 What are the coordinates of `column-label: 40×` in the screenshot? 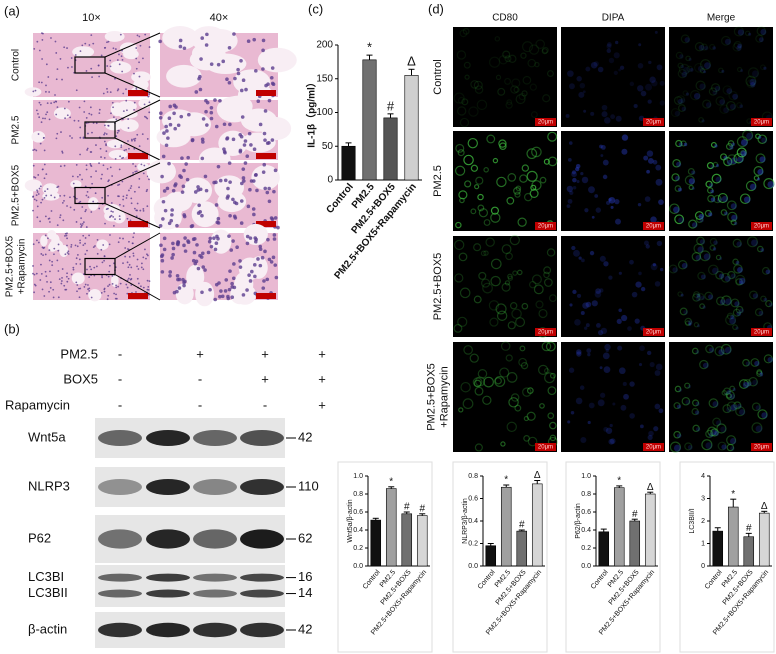 It's located at (219, 18).